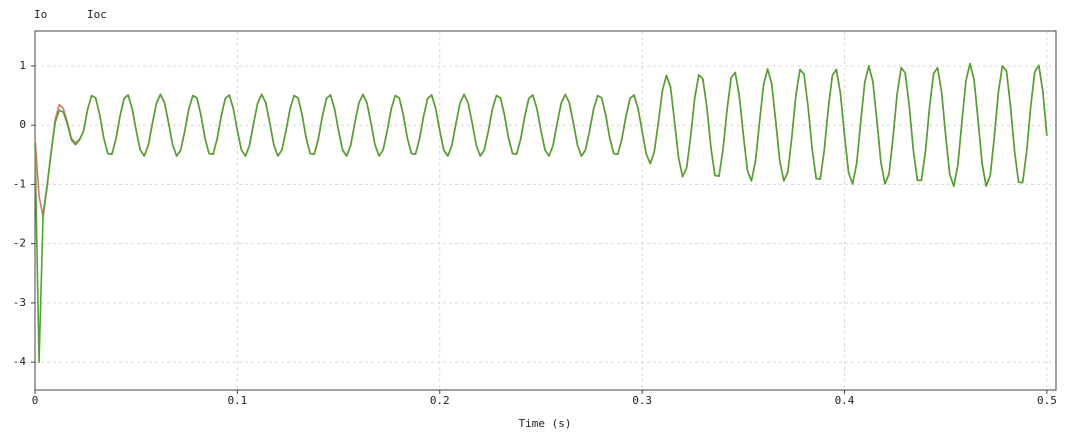 This screenshot has height=438, width=1080. I want to click on y-tick-label: 0, so click(22, 124).